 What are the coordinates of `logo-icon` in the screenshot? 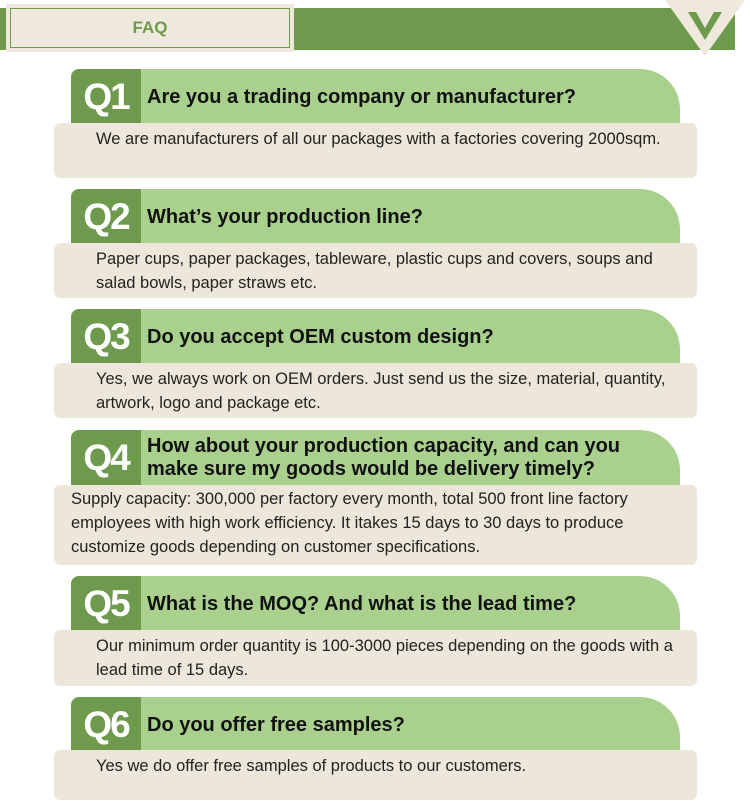 It's located at (705, 28).